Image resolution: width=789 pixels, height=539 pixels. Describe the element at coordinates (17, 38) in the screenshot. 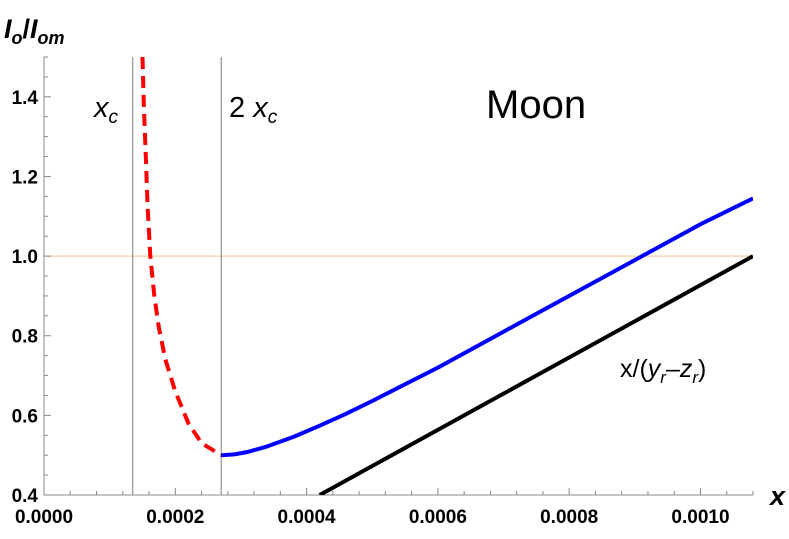

I see `y-axis-title-main-sub: o` at that location.